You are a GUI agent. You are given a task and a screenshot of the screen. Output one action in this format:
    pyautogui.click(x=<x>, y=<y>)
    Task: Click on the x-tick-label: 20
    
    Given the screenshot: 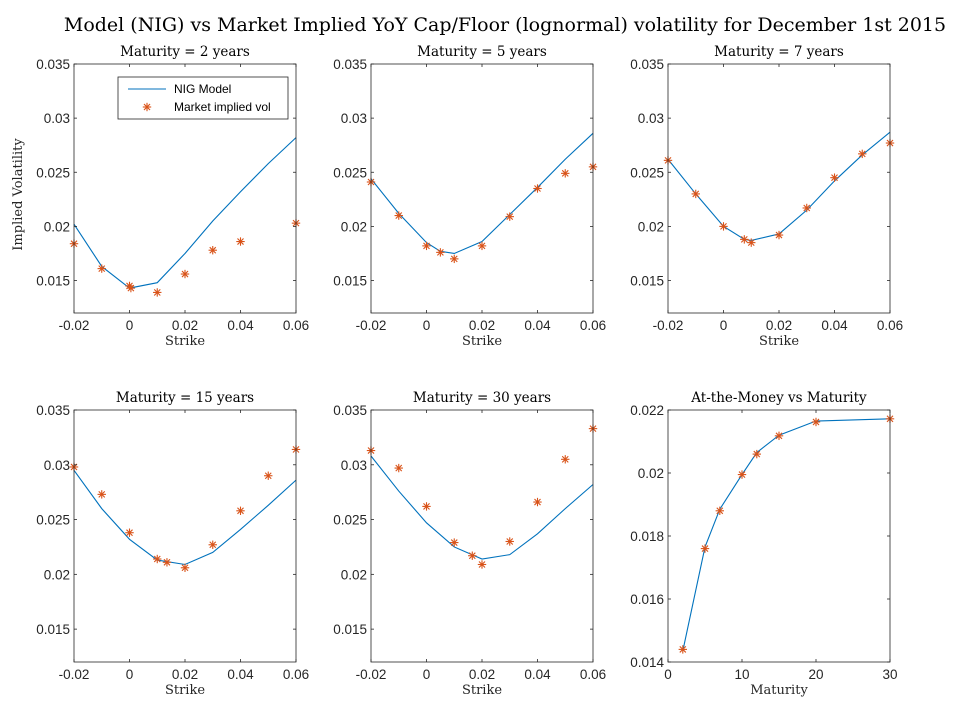 What is the action you would take?
    pyautogui.click(x=815, y=674)
    